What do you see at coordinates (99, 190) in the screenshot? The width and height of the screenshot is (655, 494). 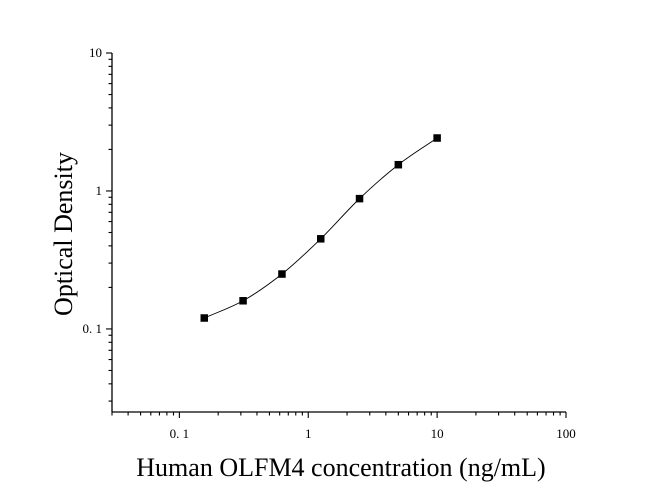 I see `y-tick-label: 1` at bounding box center [99, 190].